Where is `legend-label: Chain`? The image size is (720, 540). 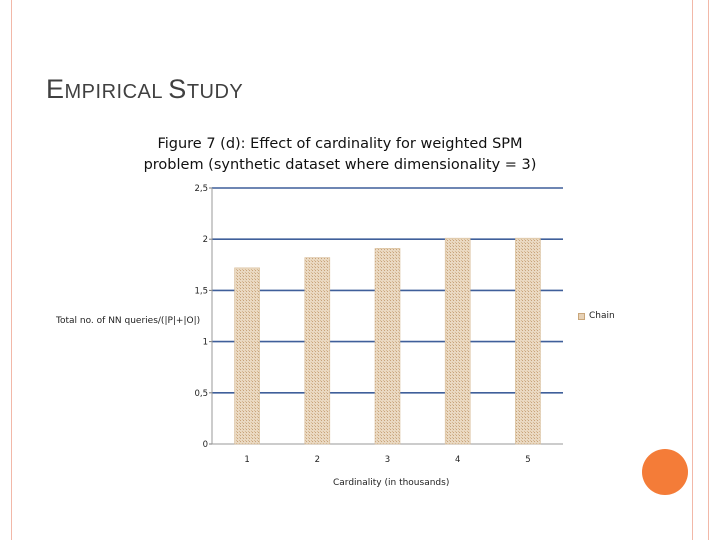
legend-label: Chain is located at coordinates (602, 316).